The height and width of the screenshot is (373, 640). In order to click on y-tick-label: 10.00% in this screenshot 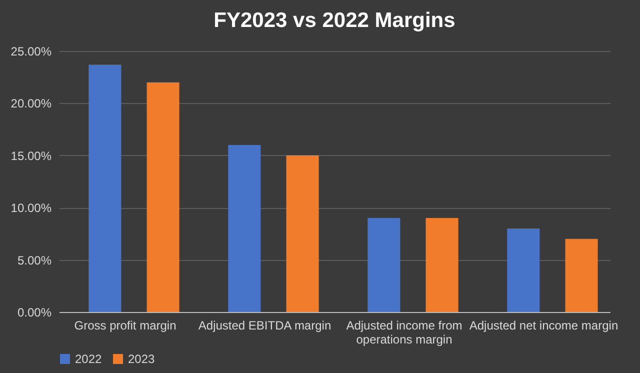, I will do `click(31, 208)`.